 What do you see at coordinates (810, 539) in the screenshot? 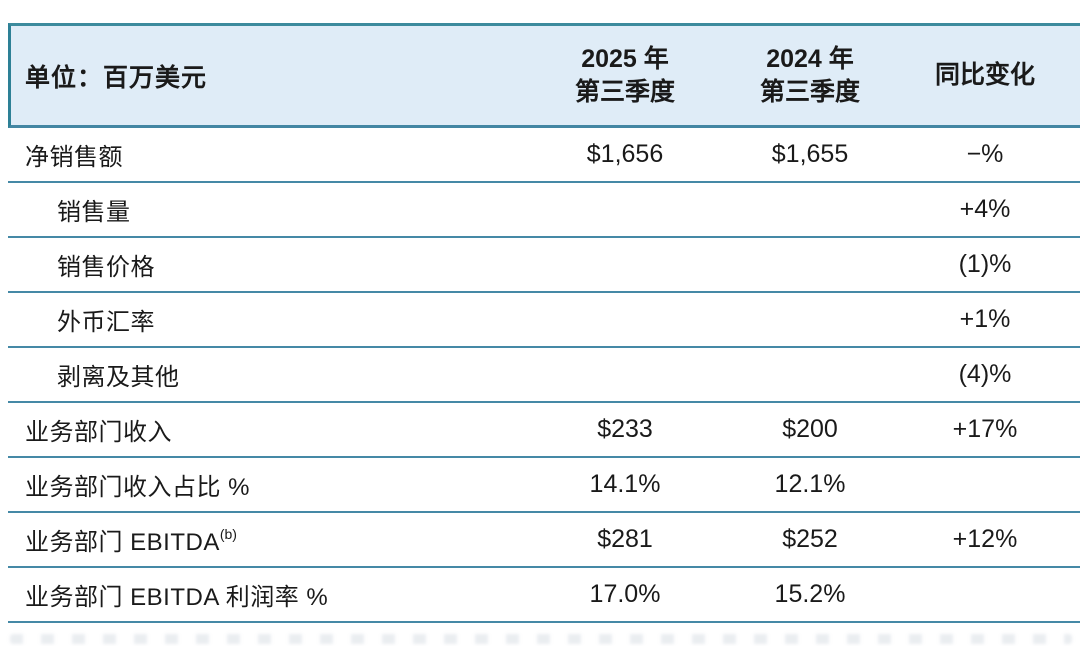
I see `value-q3-2024: $252` at bounding box center [810, 539].